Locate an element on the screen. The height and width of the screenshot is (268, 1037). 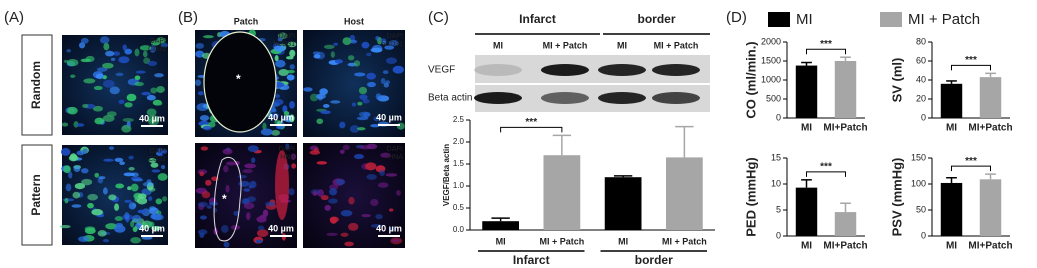
blot-row-label: VEGF is located at coordinates (441, 70).